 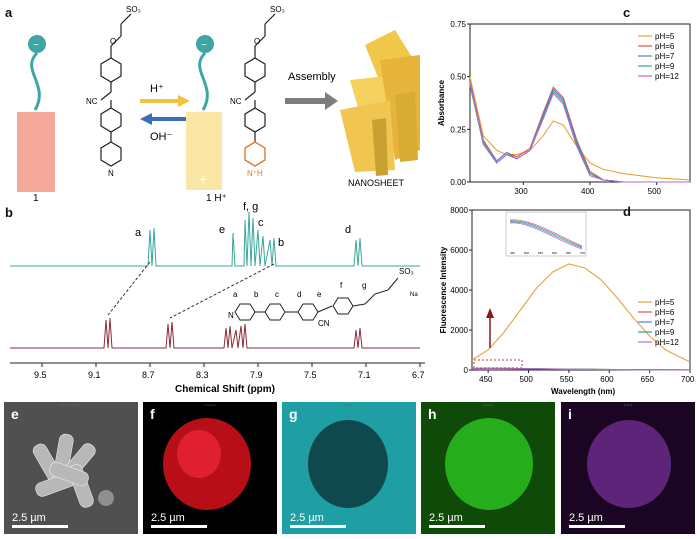 What do you see at coordinates (215, 333) in the screenshot?
I see `spectrum-bottom` at bounding box center [215, 333].